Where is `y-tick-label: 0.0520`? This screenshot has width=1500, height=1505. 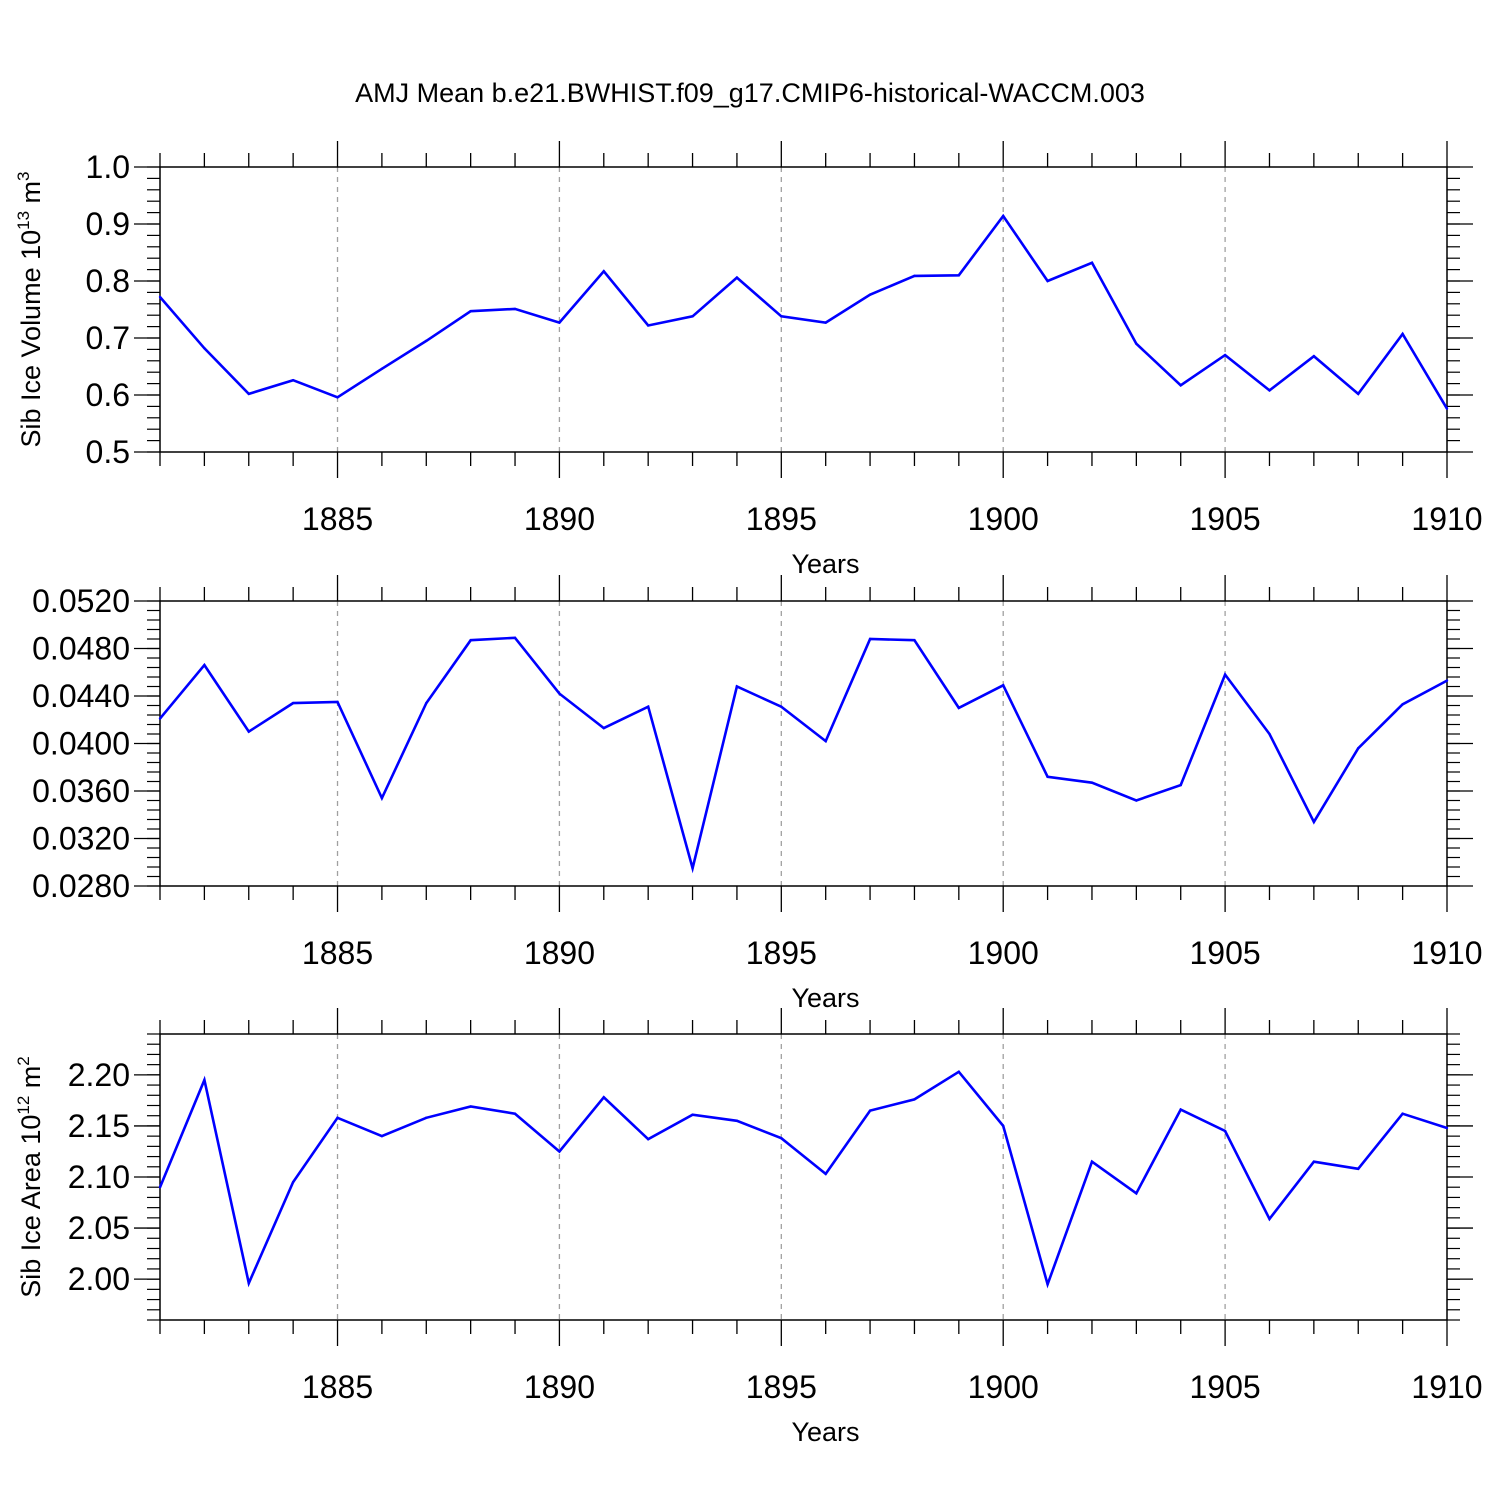
y-tick-label: 0.0520 is located at coordinates (81, 601).